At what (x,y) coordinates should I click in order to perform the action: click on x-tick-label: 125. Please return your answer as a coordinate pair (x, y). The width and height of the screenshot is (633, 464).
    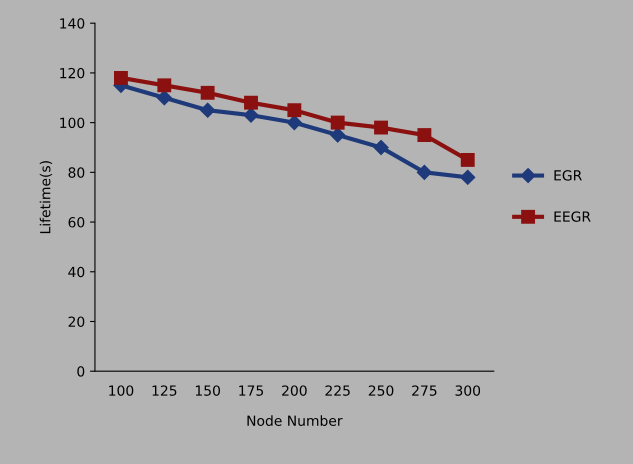
    Looking at the image, I should click on (164, 390).